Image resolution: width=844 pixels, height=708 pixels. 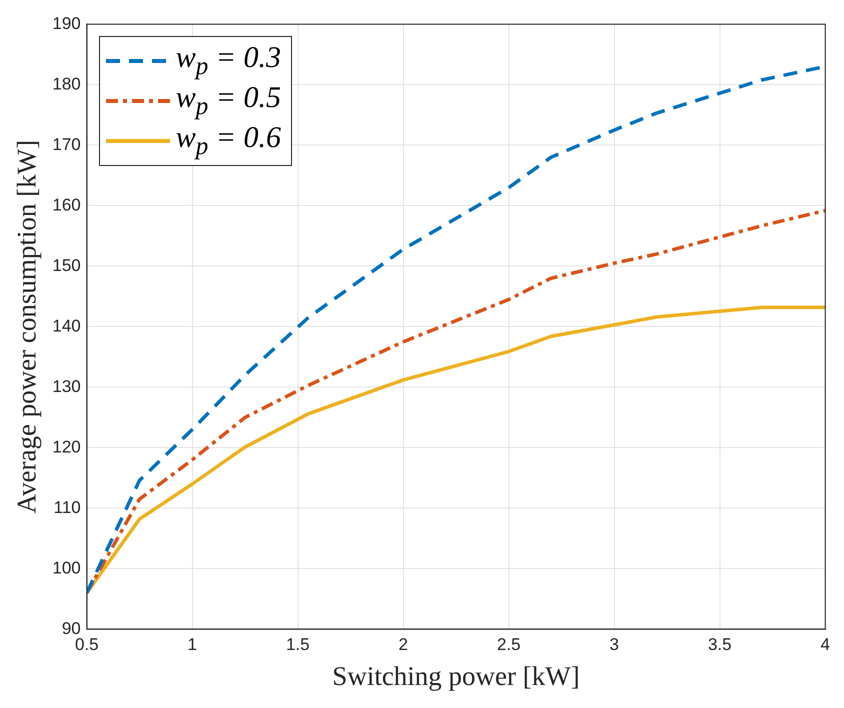 I want to click on y-tick-label: 150, so click(x=66, y=265).